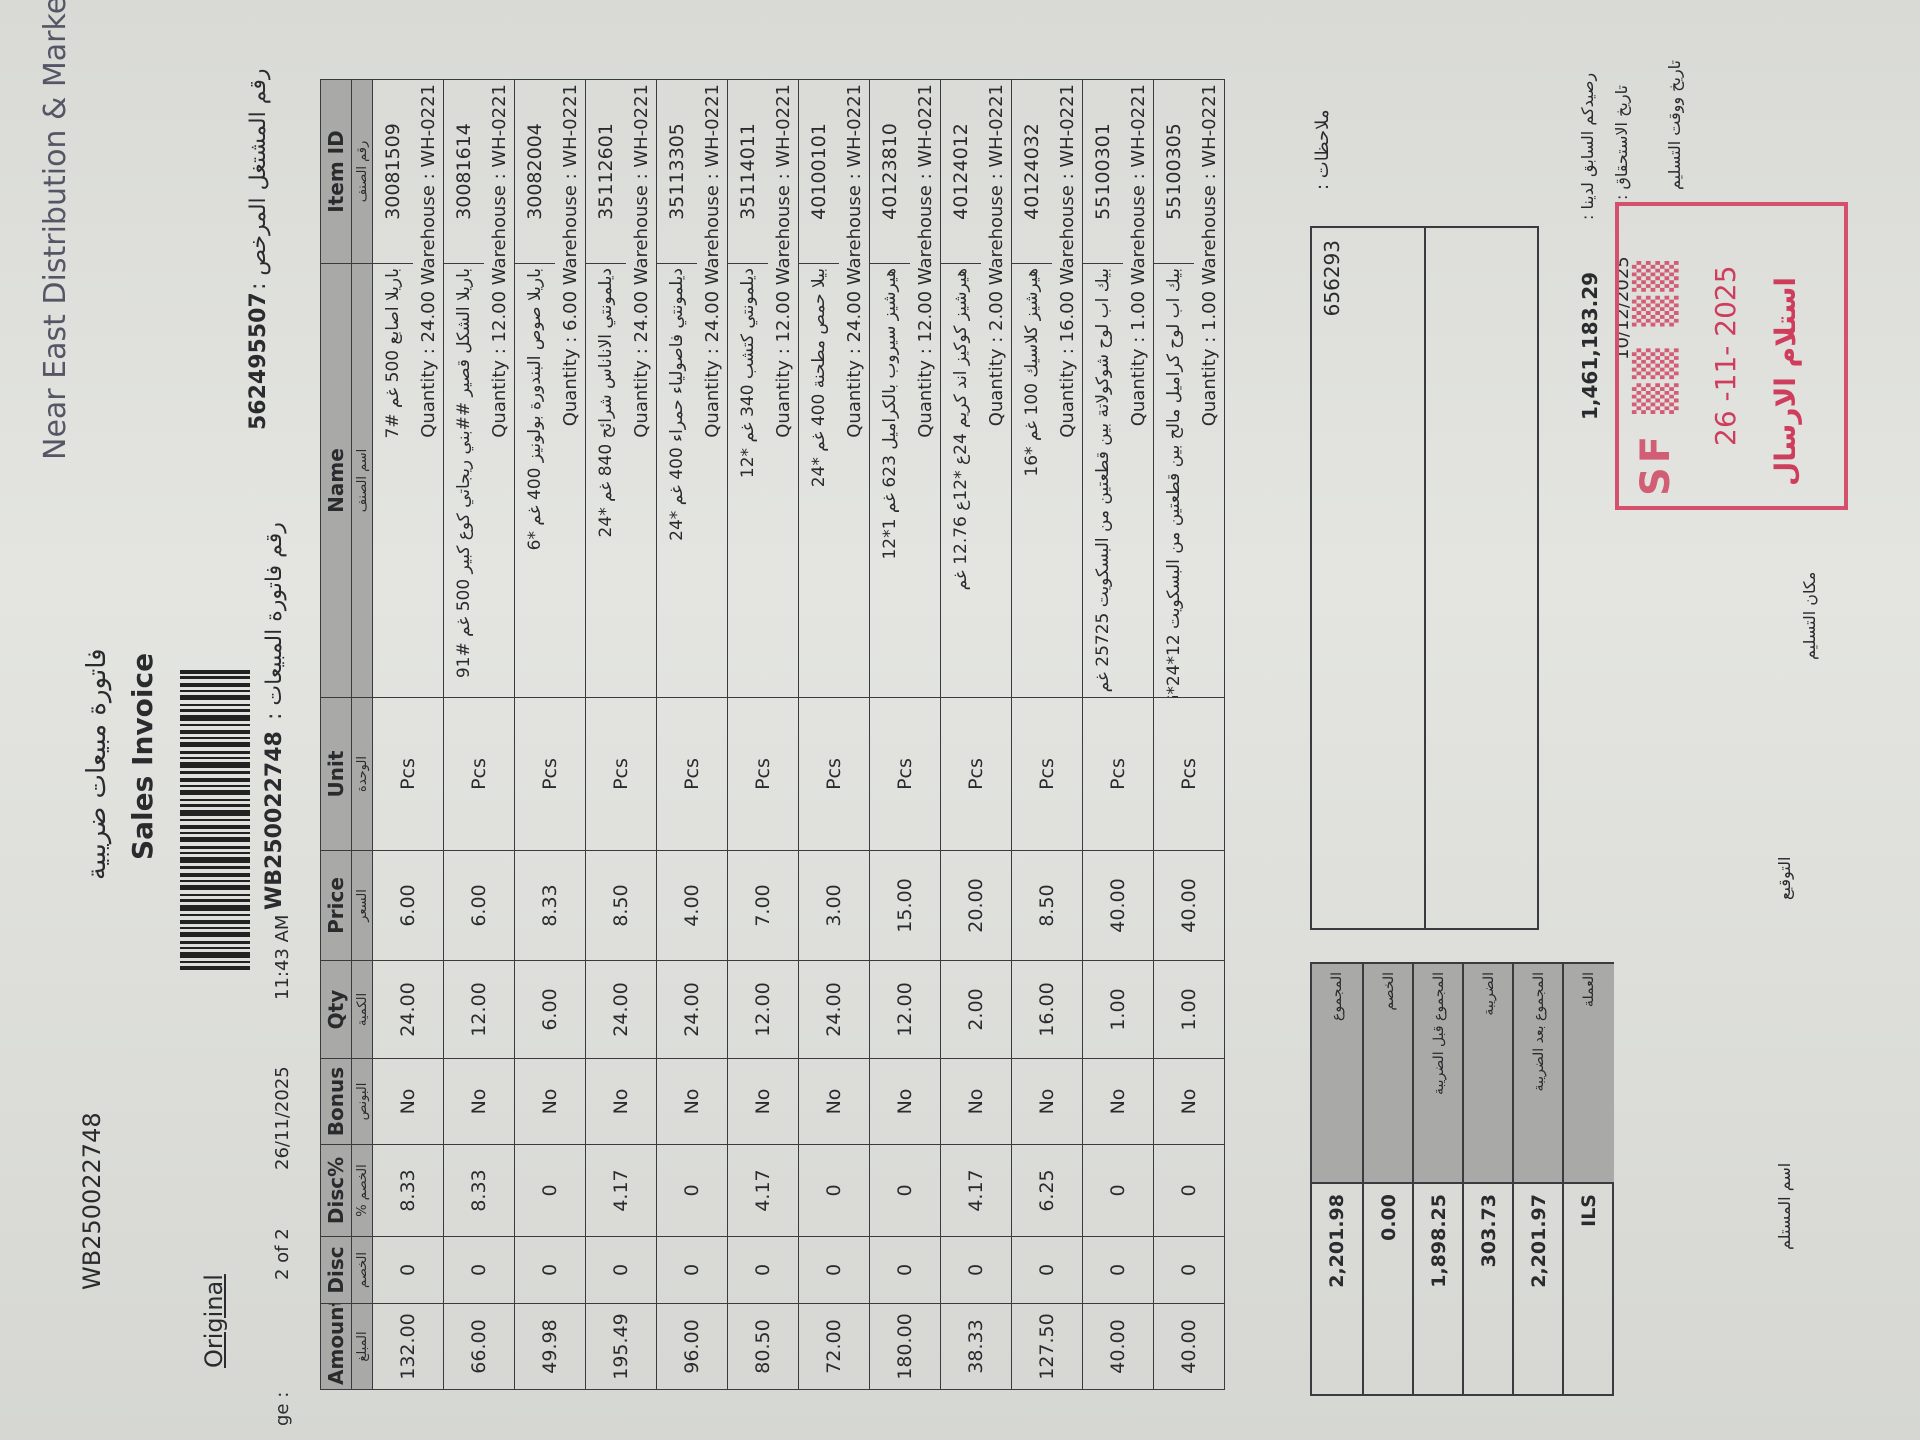  I want to click on item-id: 55100305, so click(1173, 171).